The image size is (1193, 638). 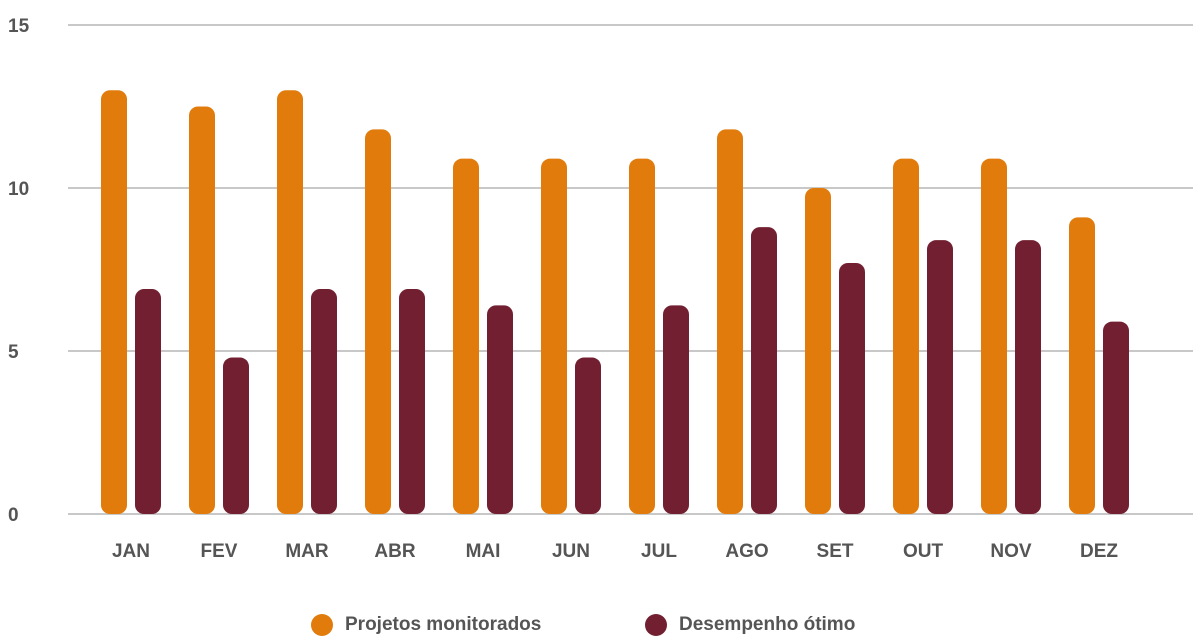 What do you see at coordinates (596, 619) in the screenshot?
I see `legend: Projetos monitorados Desempenho ótimo` at bounding box center [596, 619].